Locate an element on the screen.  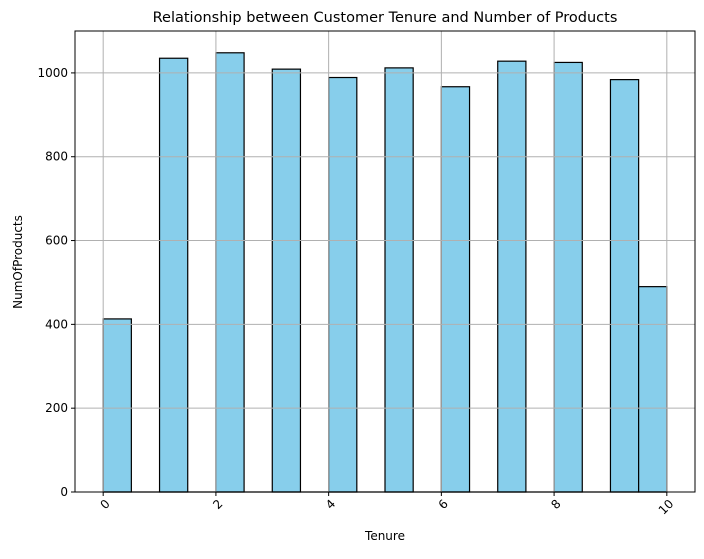
y-tick-label: 800 is located at coordinates (56, 157).